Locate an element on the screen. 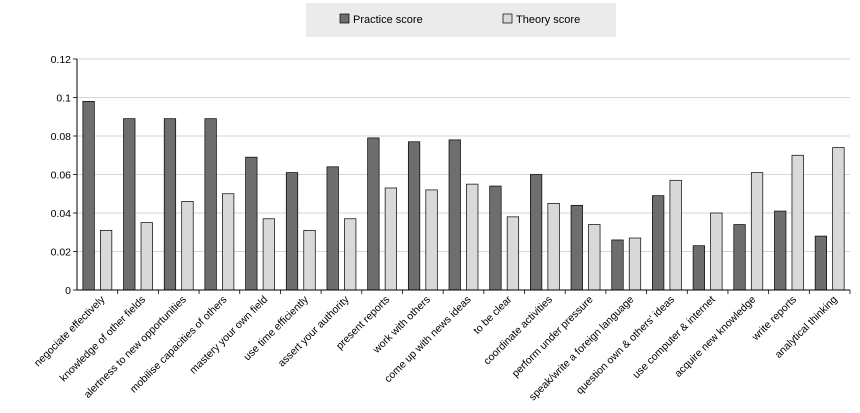 Image resolution: width=860 pixels, height=413 pixels. x-category-label: perform under pressure is located at coordinates (553, 337).